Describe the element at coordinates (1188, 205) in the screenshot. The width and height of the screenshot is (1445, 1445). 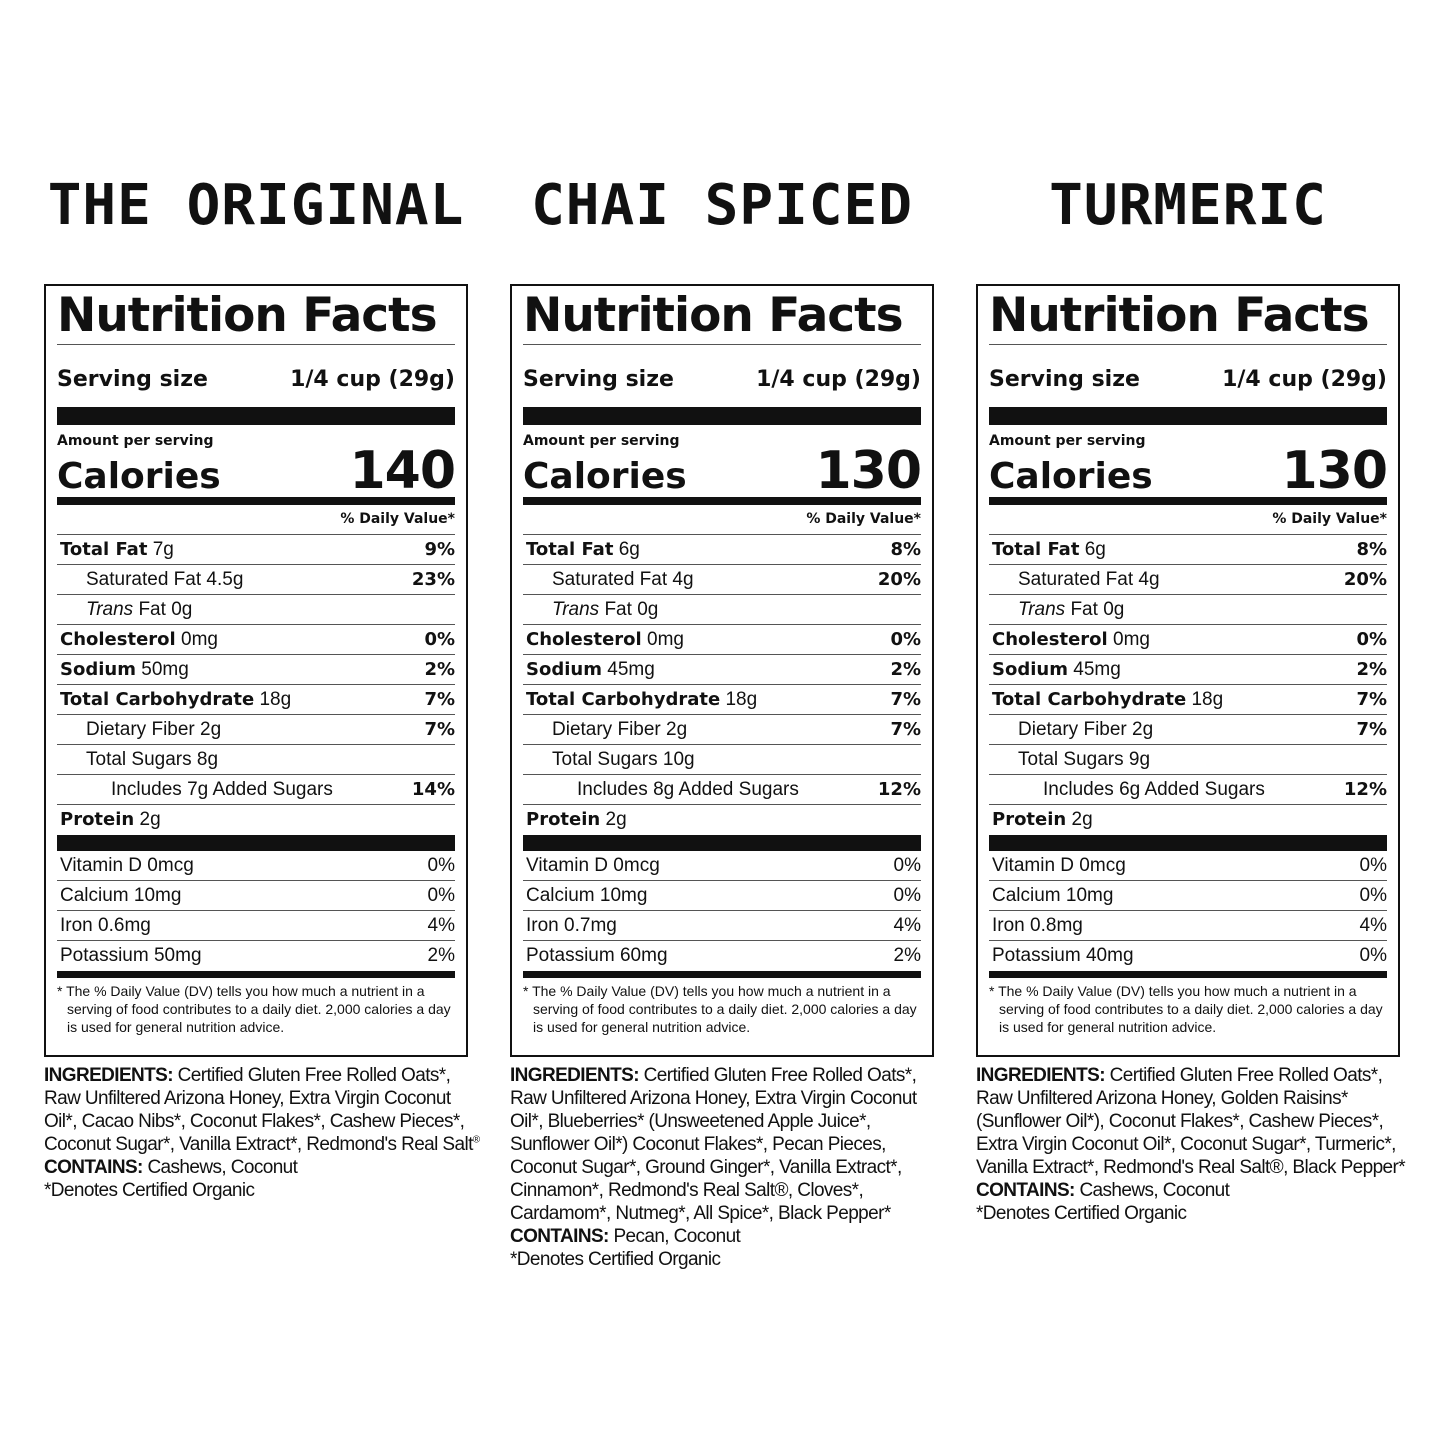
I see `flavor-title: TURMERIC` at that location.